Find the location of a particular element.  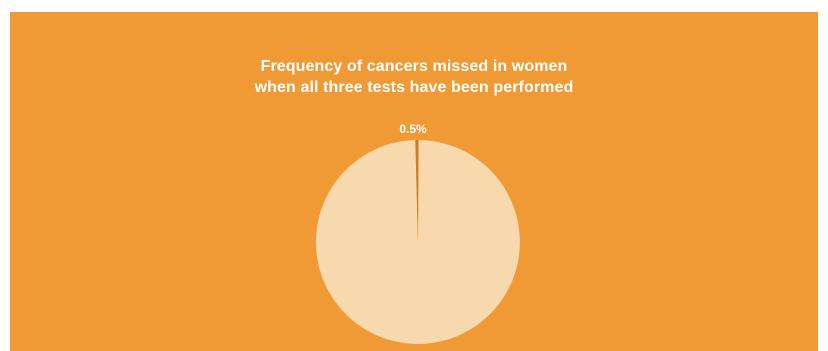

pie-slices is located at coordinates (417, 241).